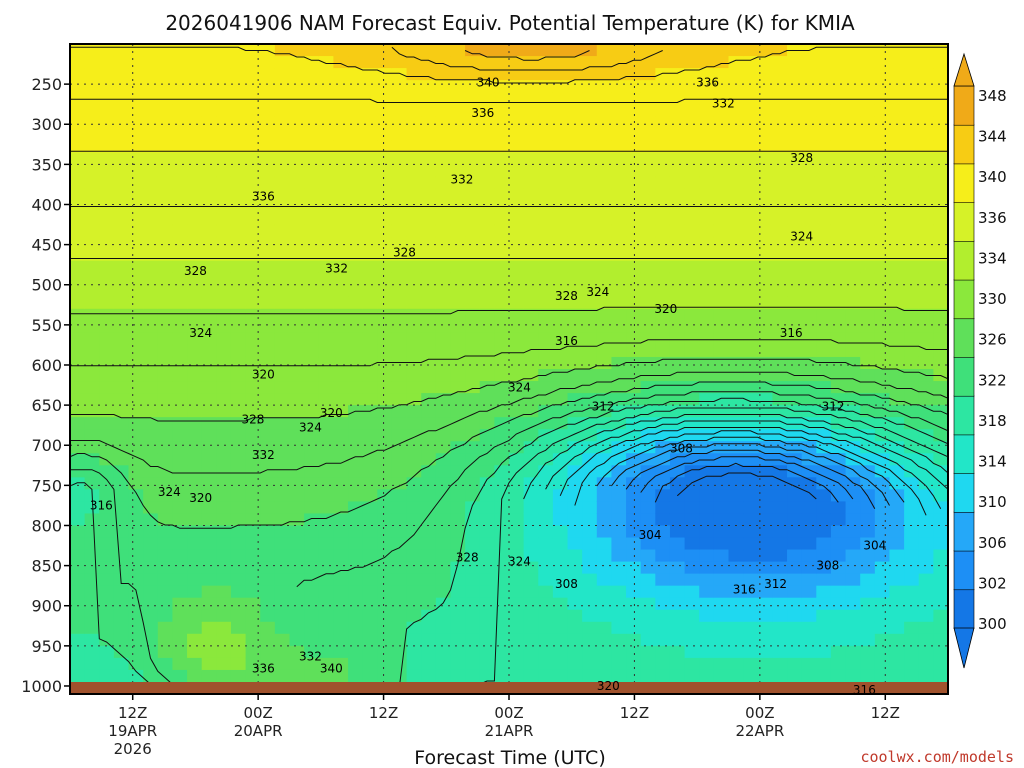 The image size is (1024, 768). Describe the element at coordinates (509, 100) in the screenshot. I see `contour-line` at that location.